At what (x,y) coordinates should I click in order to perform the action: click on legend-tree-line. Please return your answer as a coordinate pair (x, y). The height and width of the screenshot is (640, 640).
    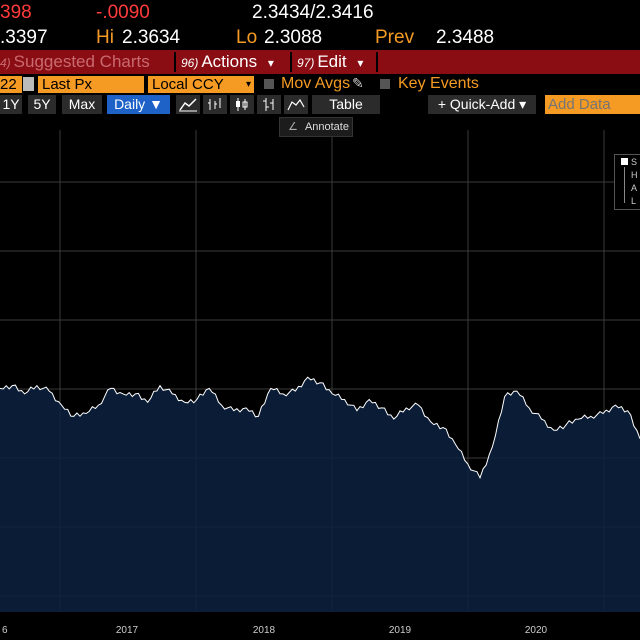
    Looking at the image, I should click on (624, 185).